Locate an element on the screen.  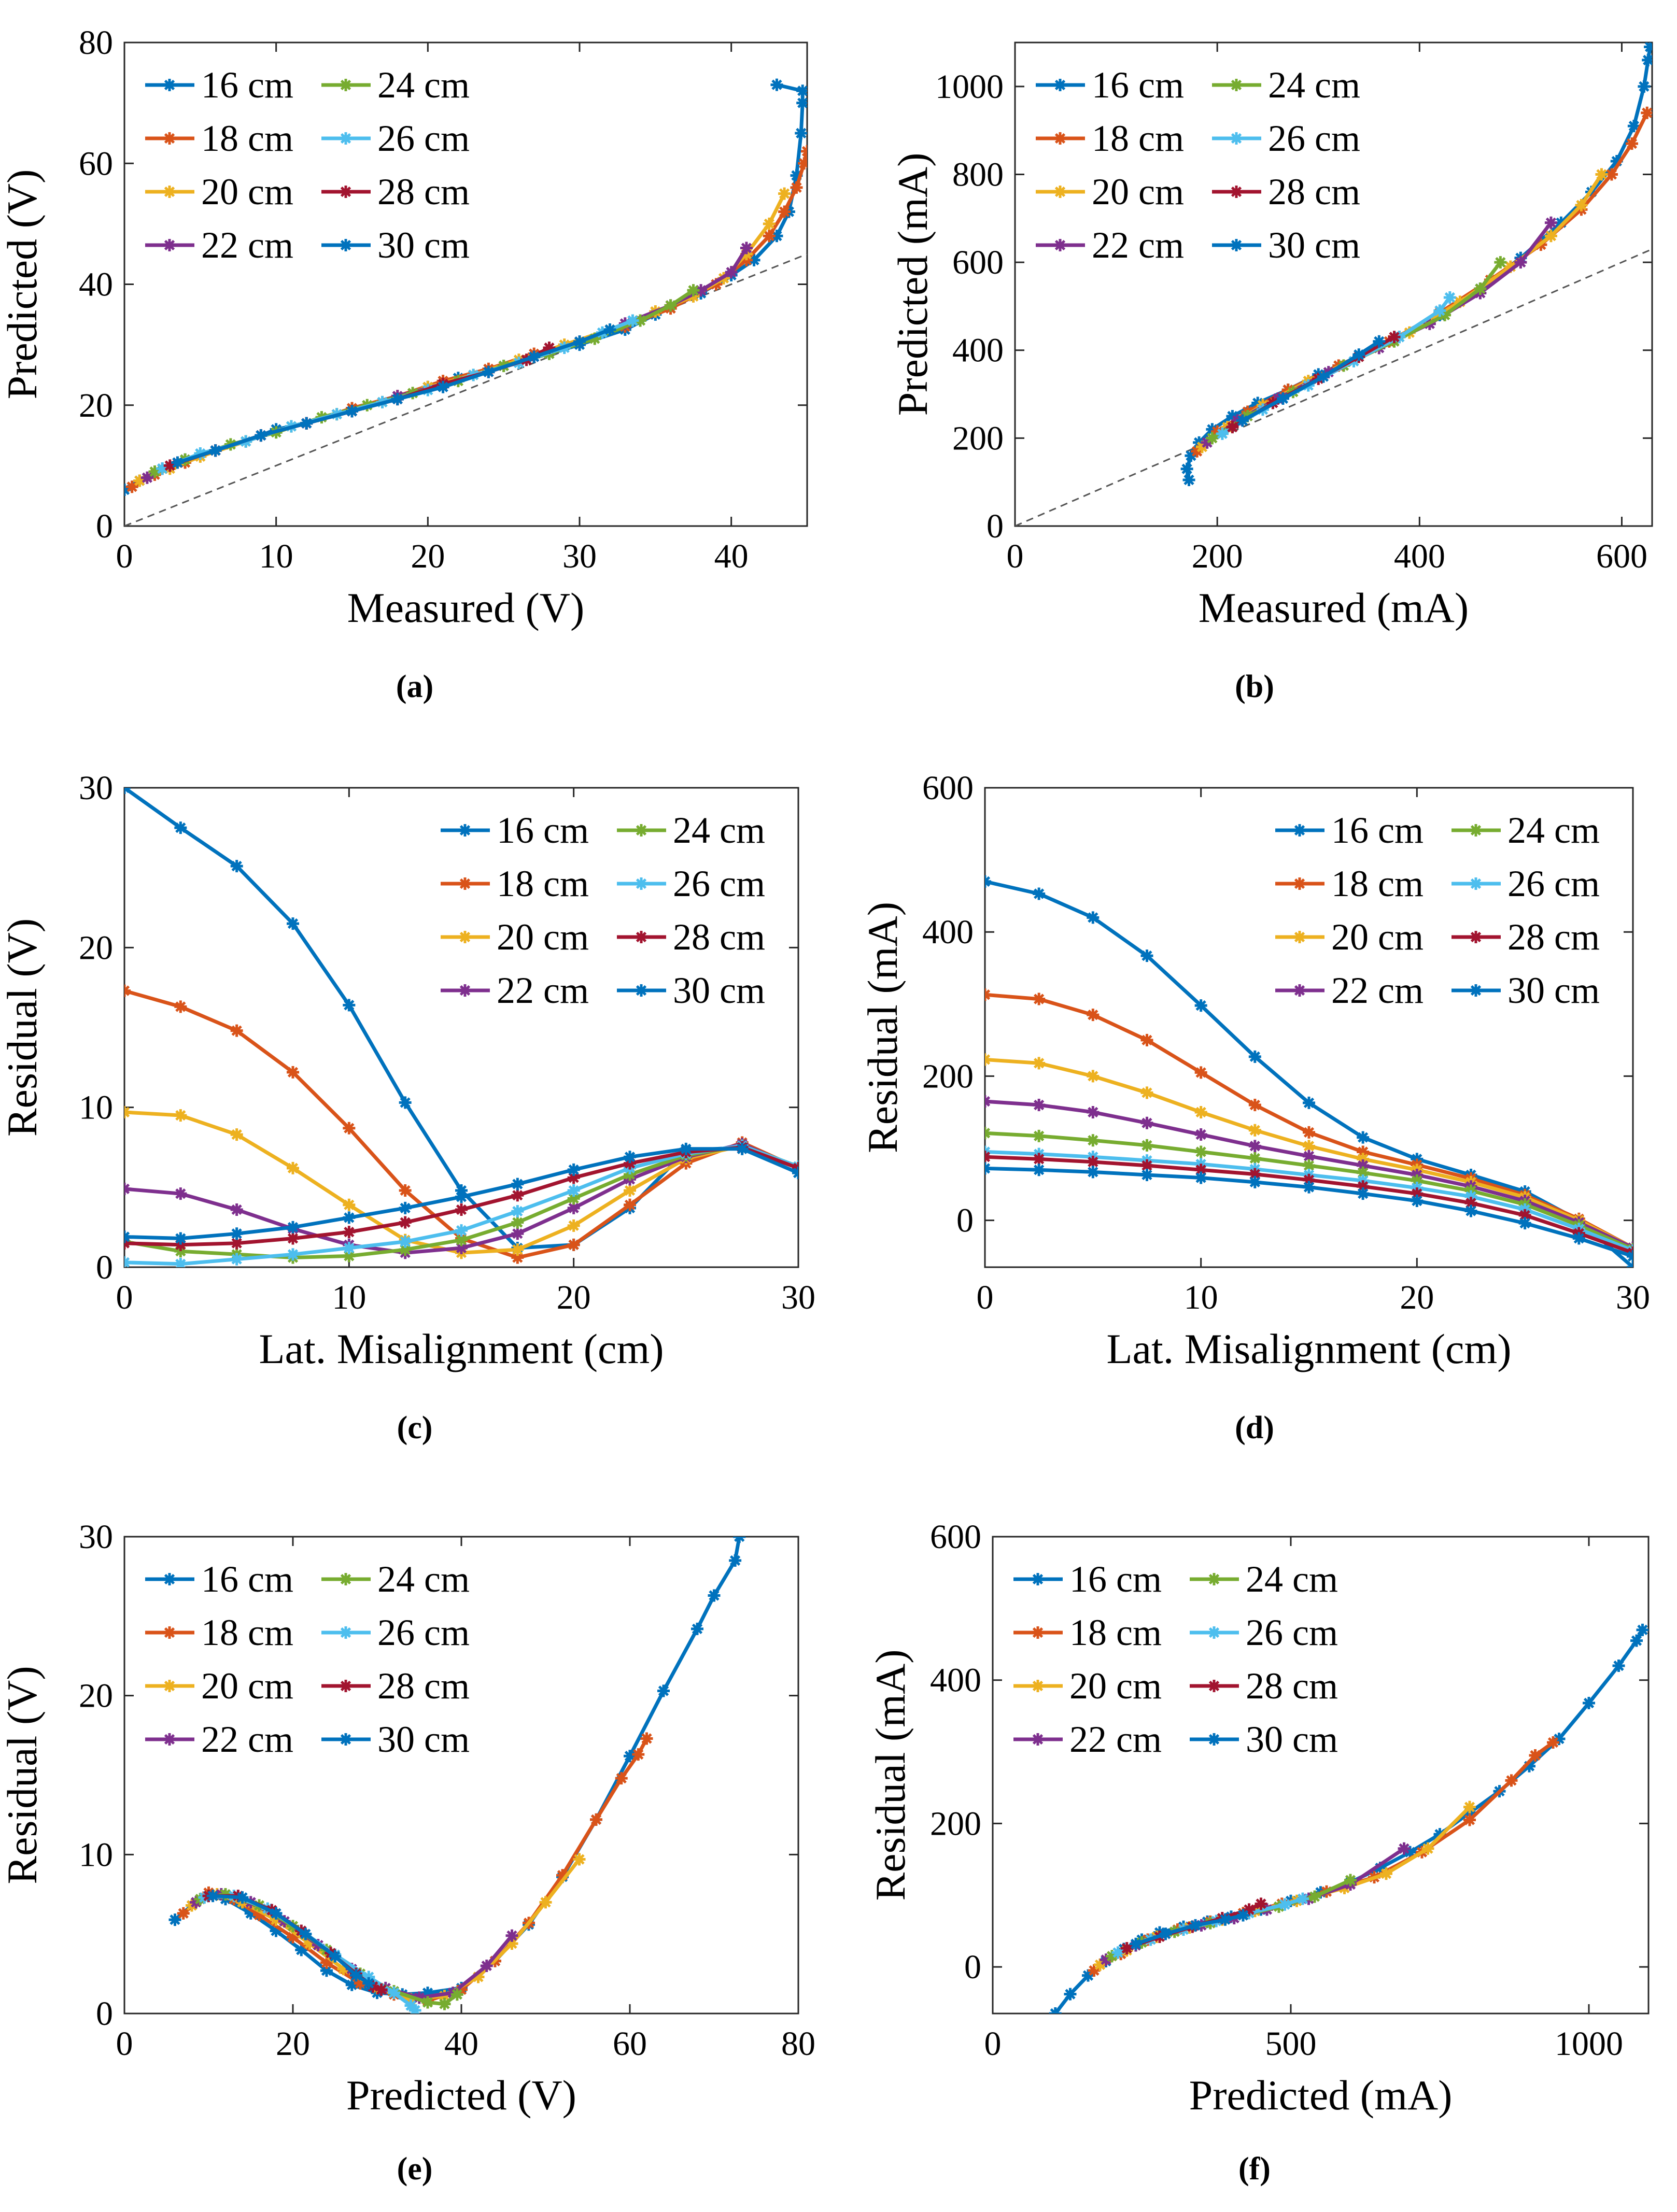
legend-label: 18 cm is located at coordinates (1377, 883).